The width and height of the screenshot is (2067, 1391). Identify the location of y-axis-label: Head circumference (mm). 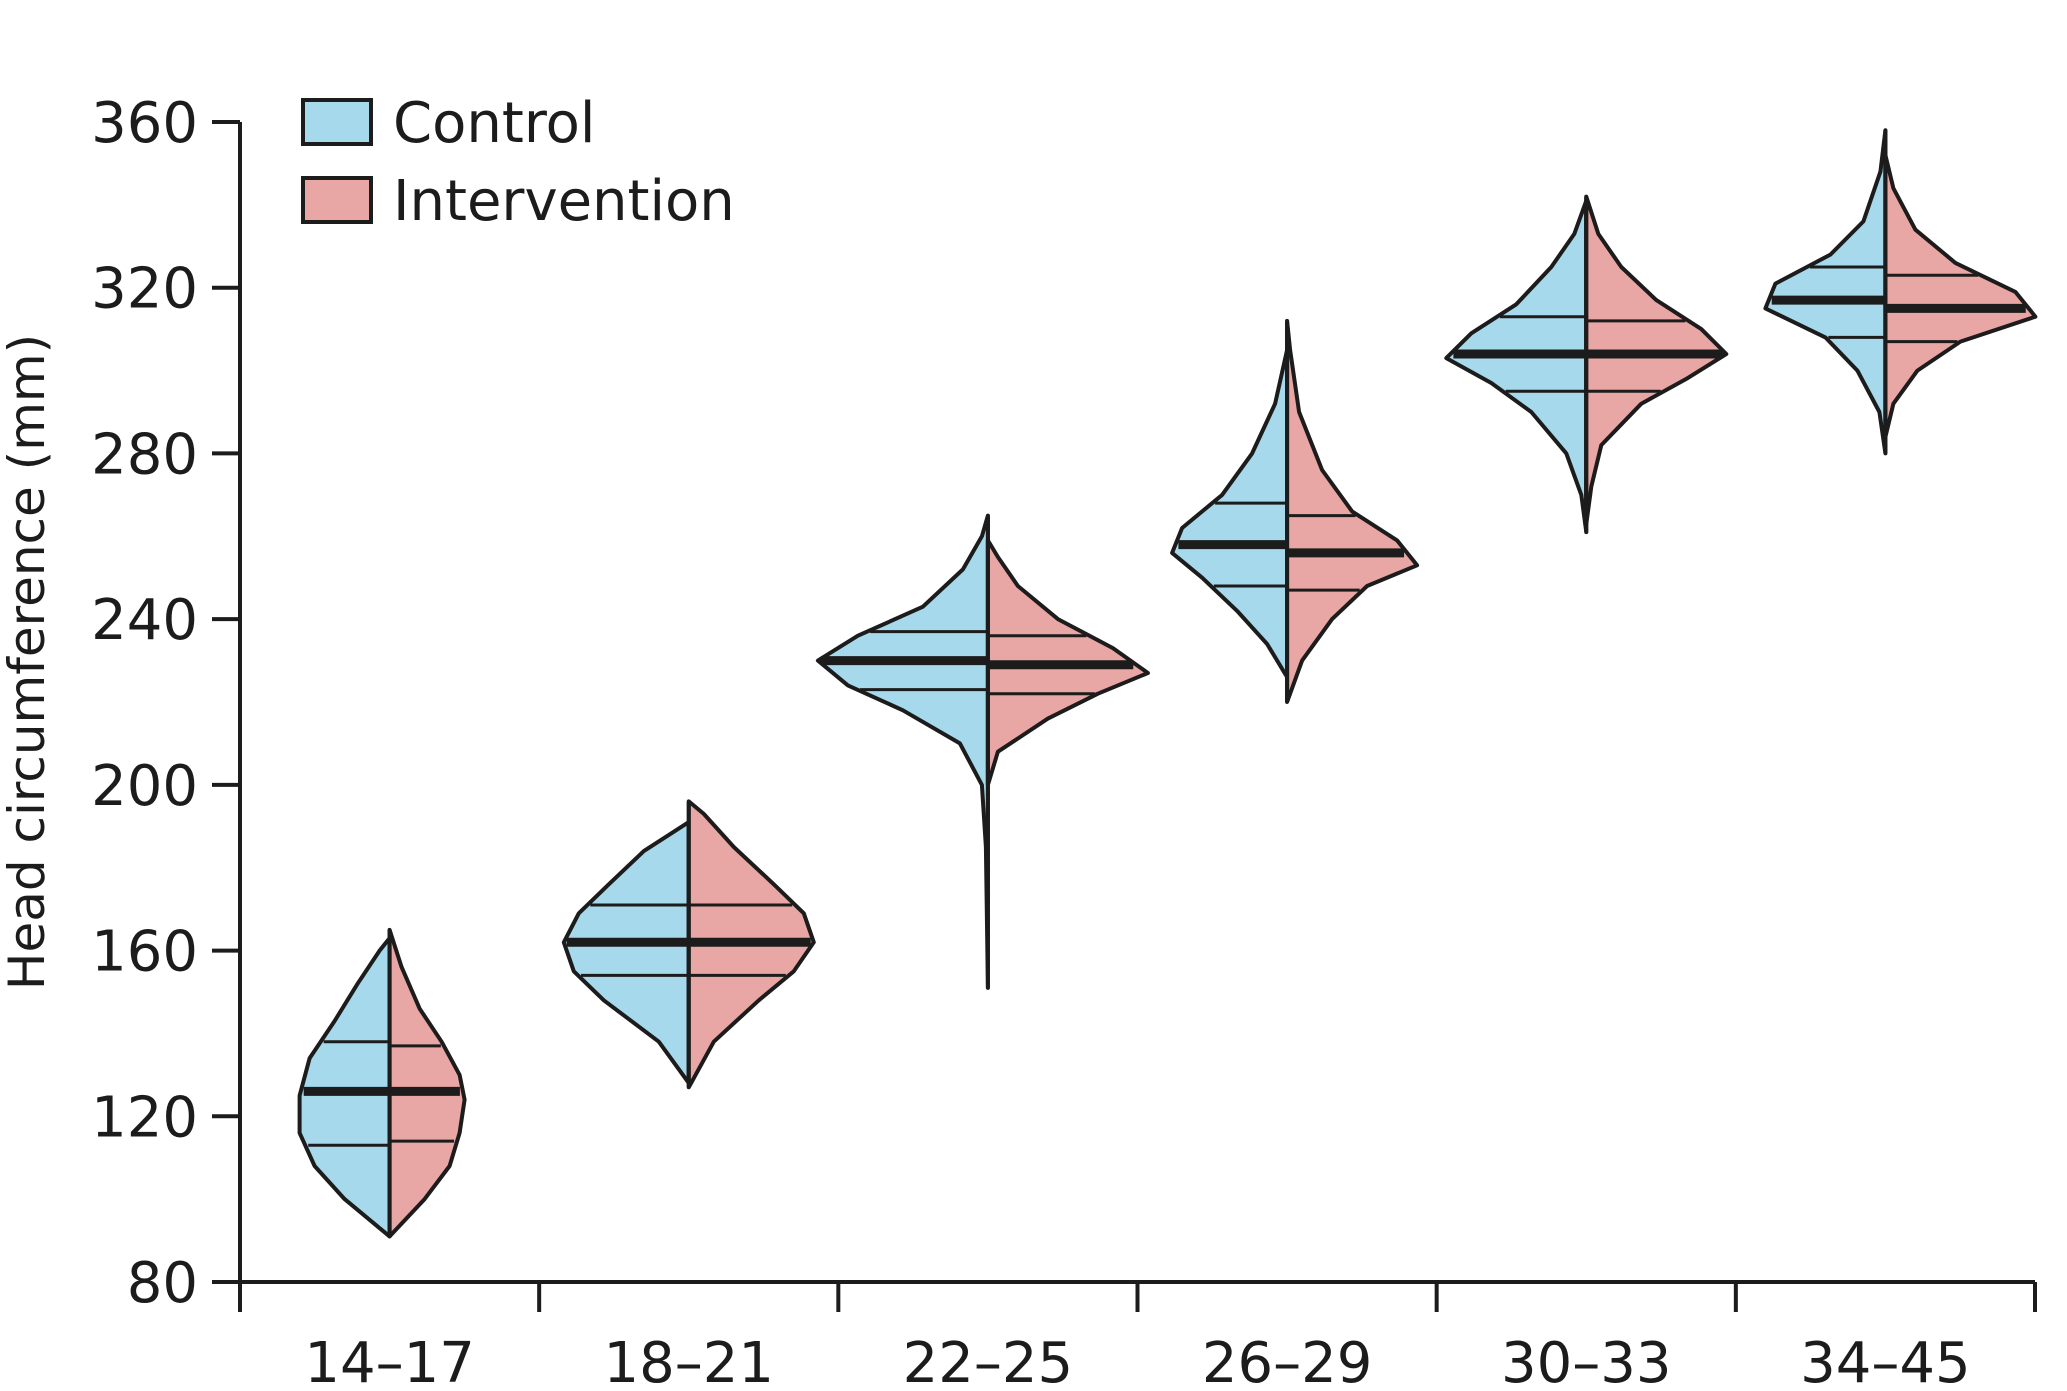
(28, 662).